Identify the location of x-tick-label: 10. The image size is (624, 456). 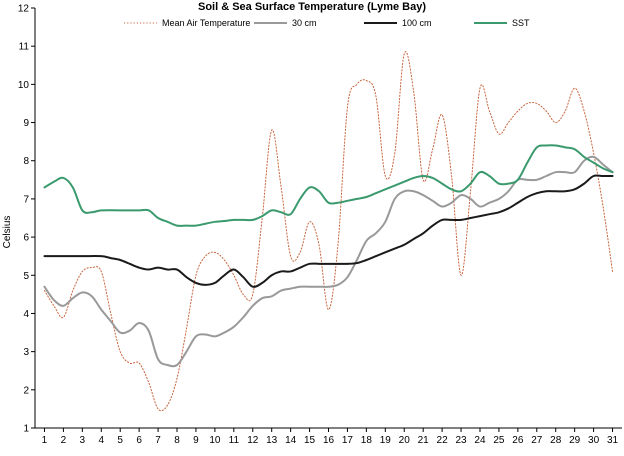
(215, 440).